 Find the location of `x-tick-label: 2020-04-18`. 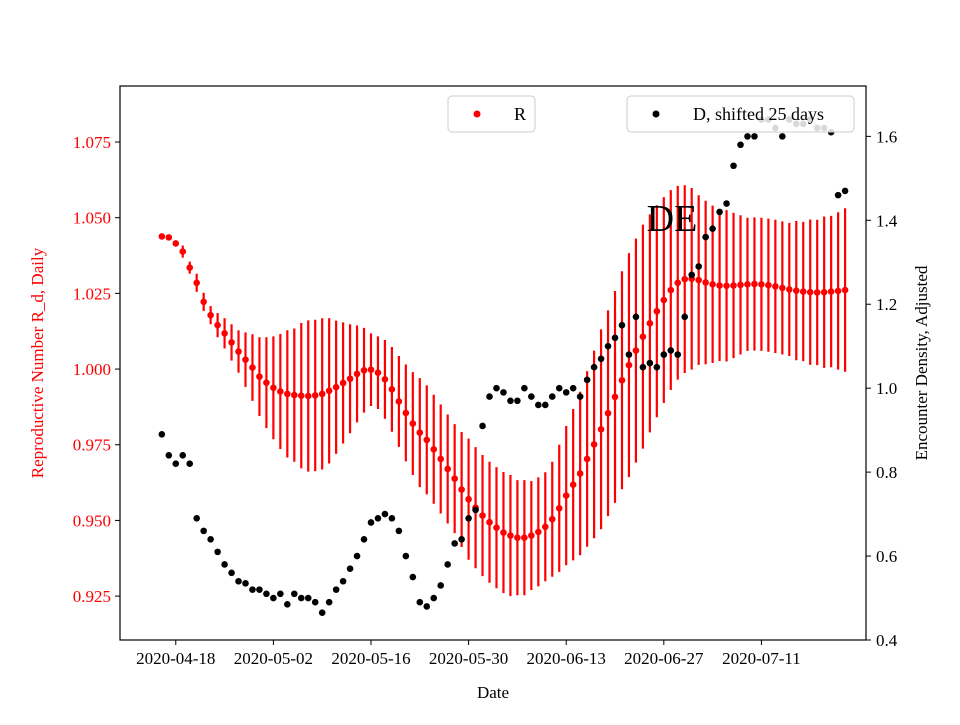

x-tick-label: 2020-04-18 is located at coordinates (175, 658).